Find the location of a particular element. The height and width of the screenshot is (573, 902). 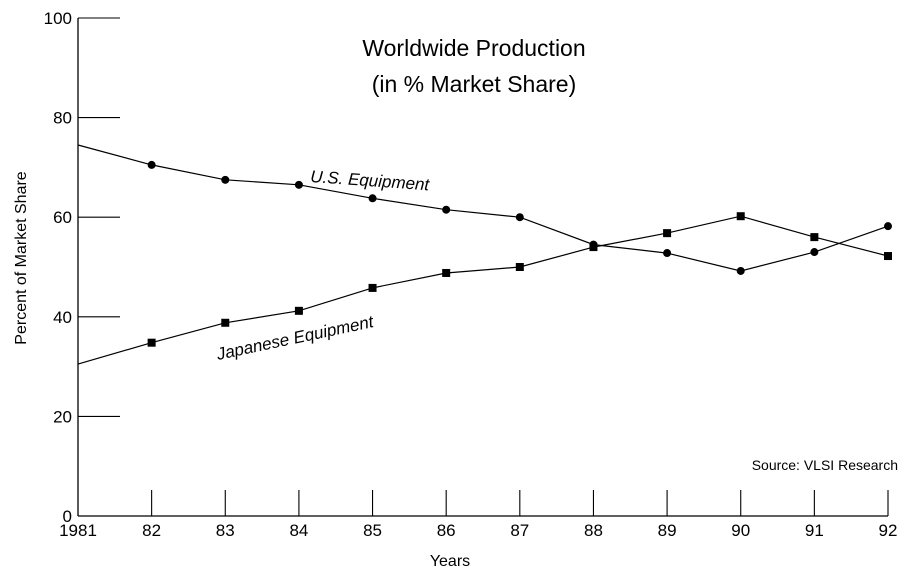

point-japanese-equipment-1991 is located at coordinates (814, 237).